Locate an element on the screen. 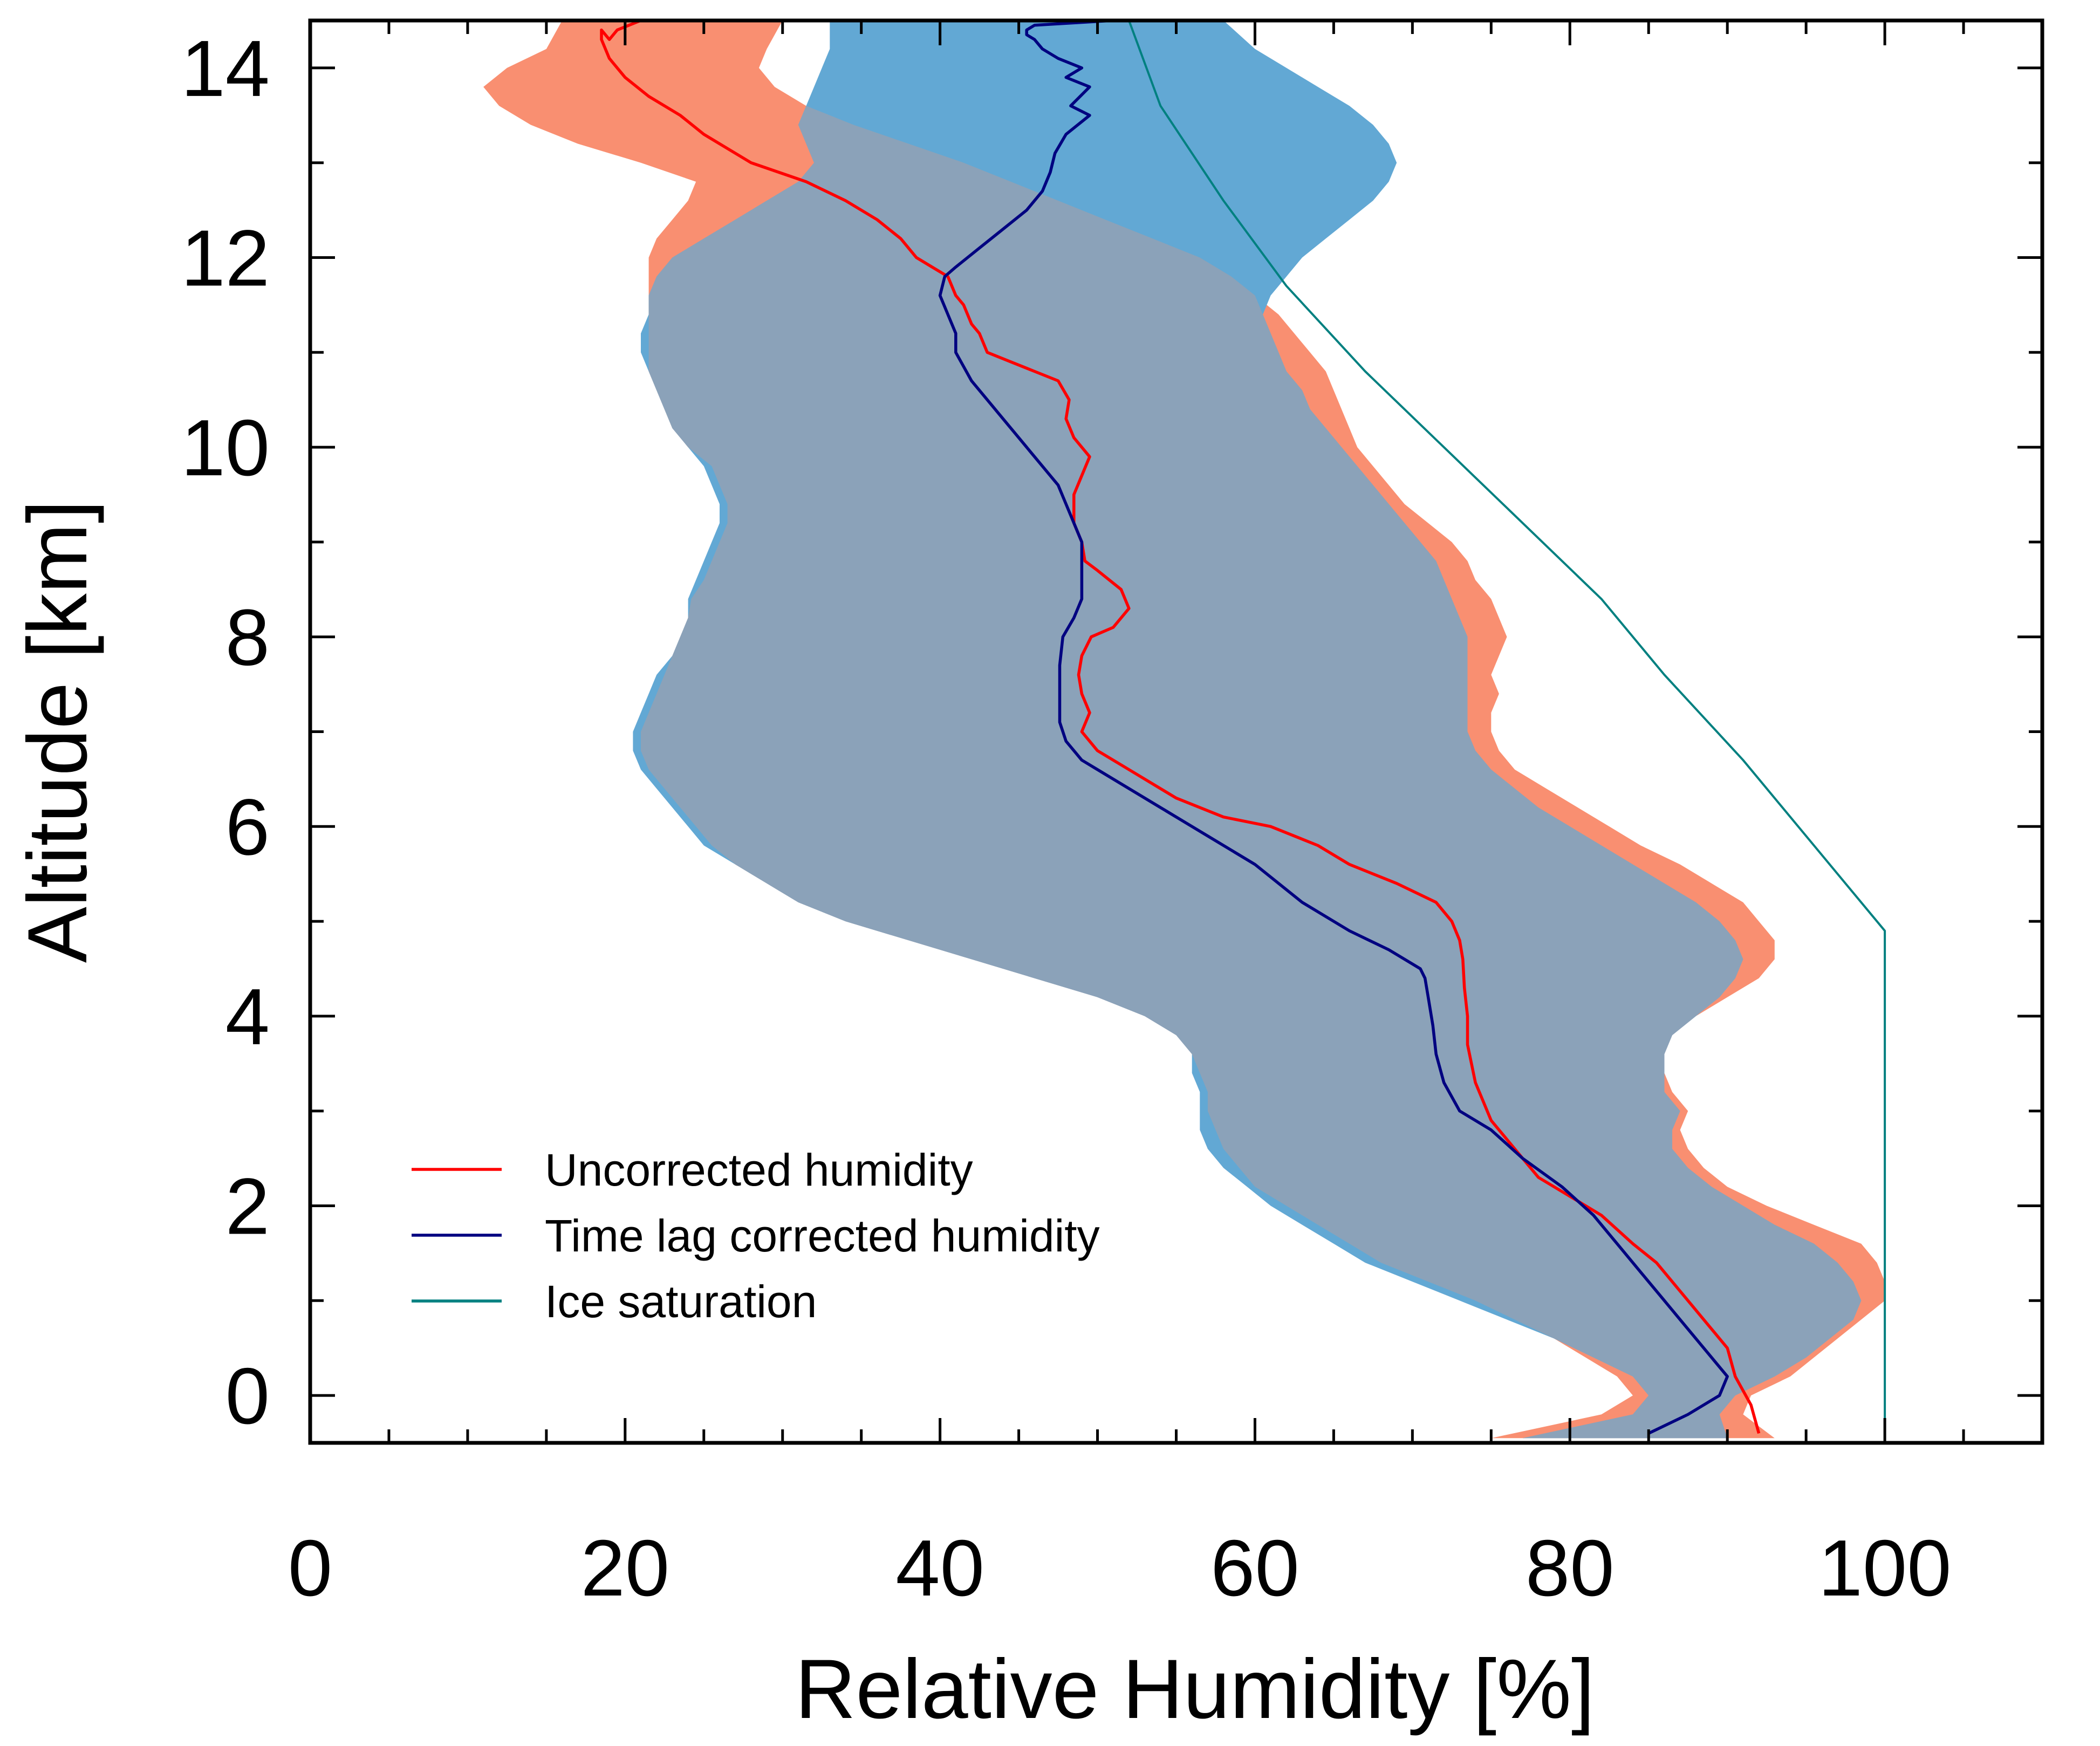  y-tick-label: 12 is located at coordinates (226, 258).